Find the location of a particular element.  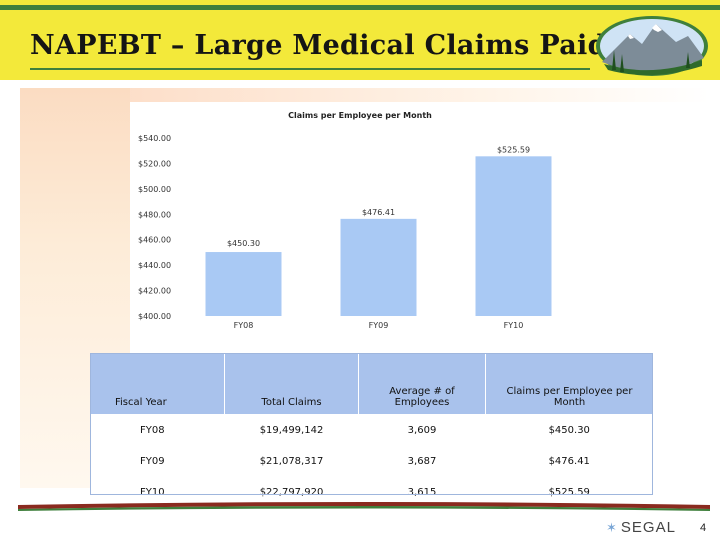

y-tick-label: $400.00 is located at coordinates (154, 316).